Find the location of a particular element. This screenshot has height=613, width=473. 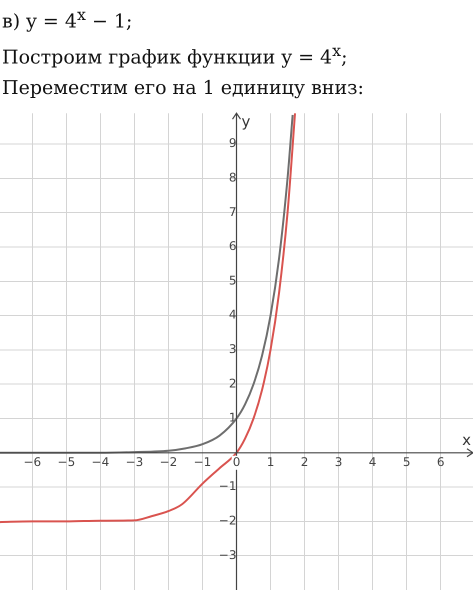

y-tick-label: 7 is located at coordinates (232, 211).